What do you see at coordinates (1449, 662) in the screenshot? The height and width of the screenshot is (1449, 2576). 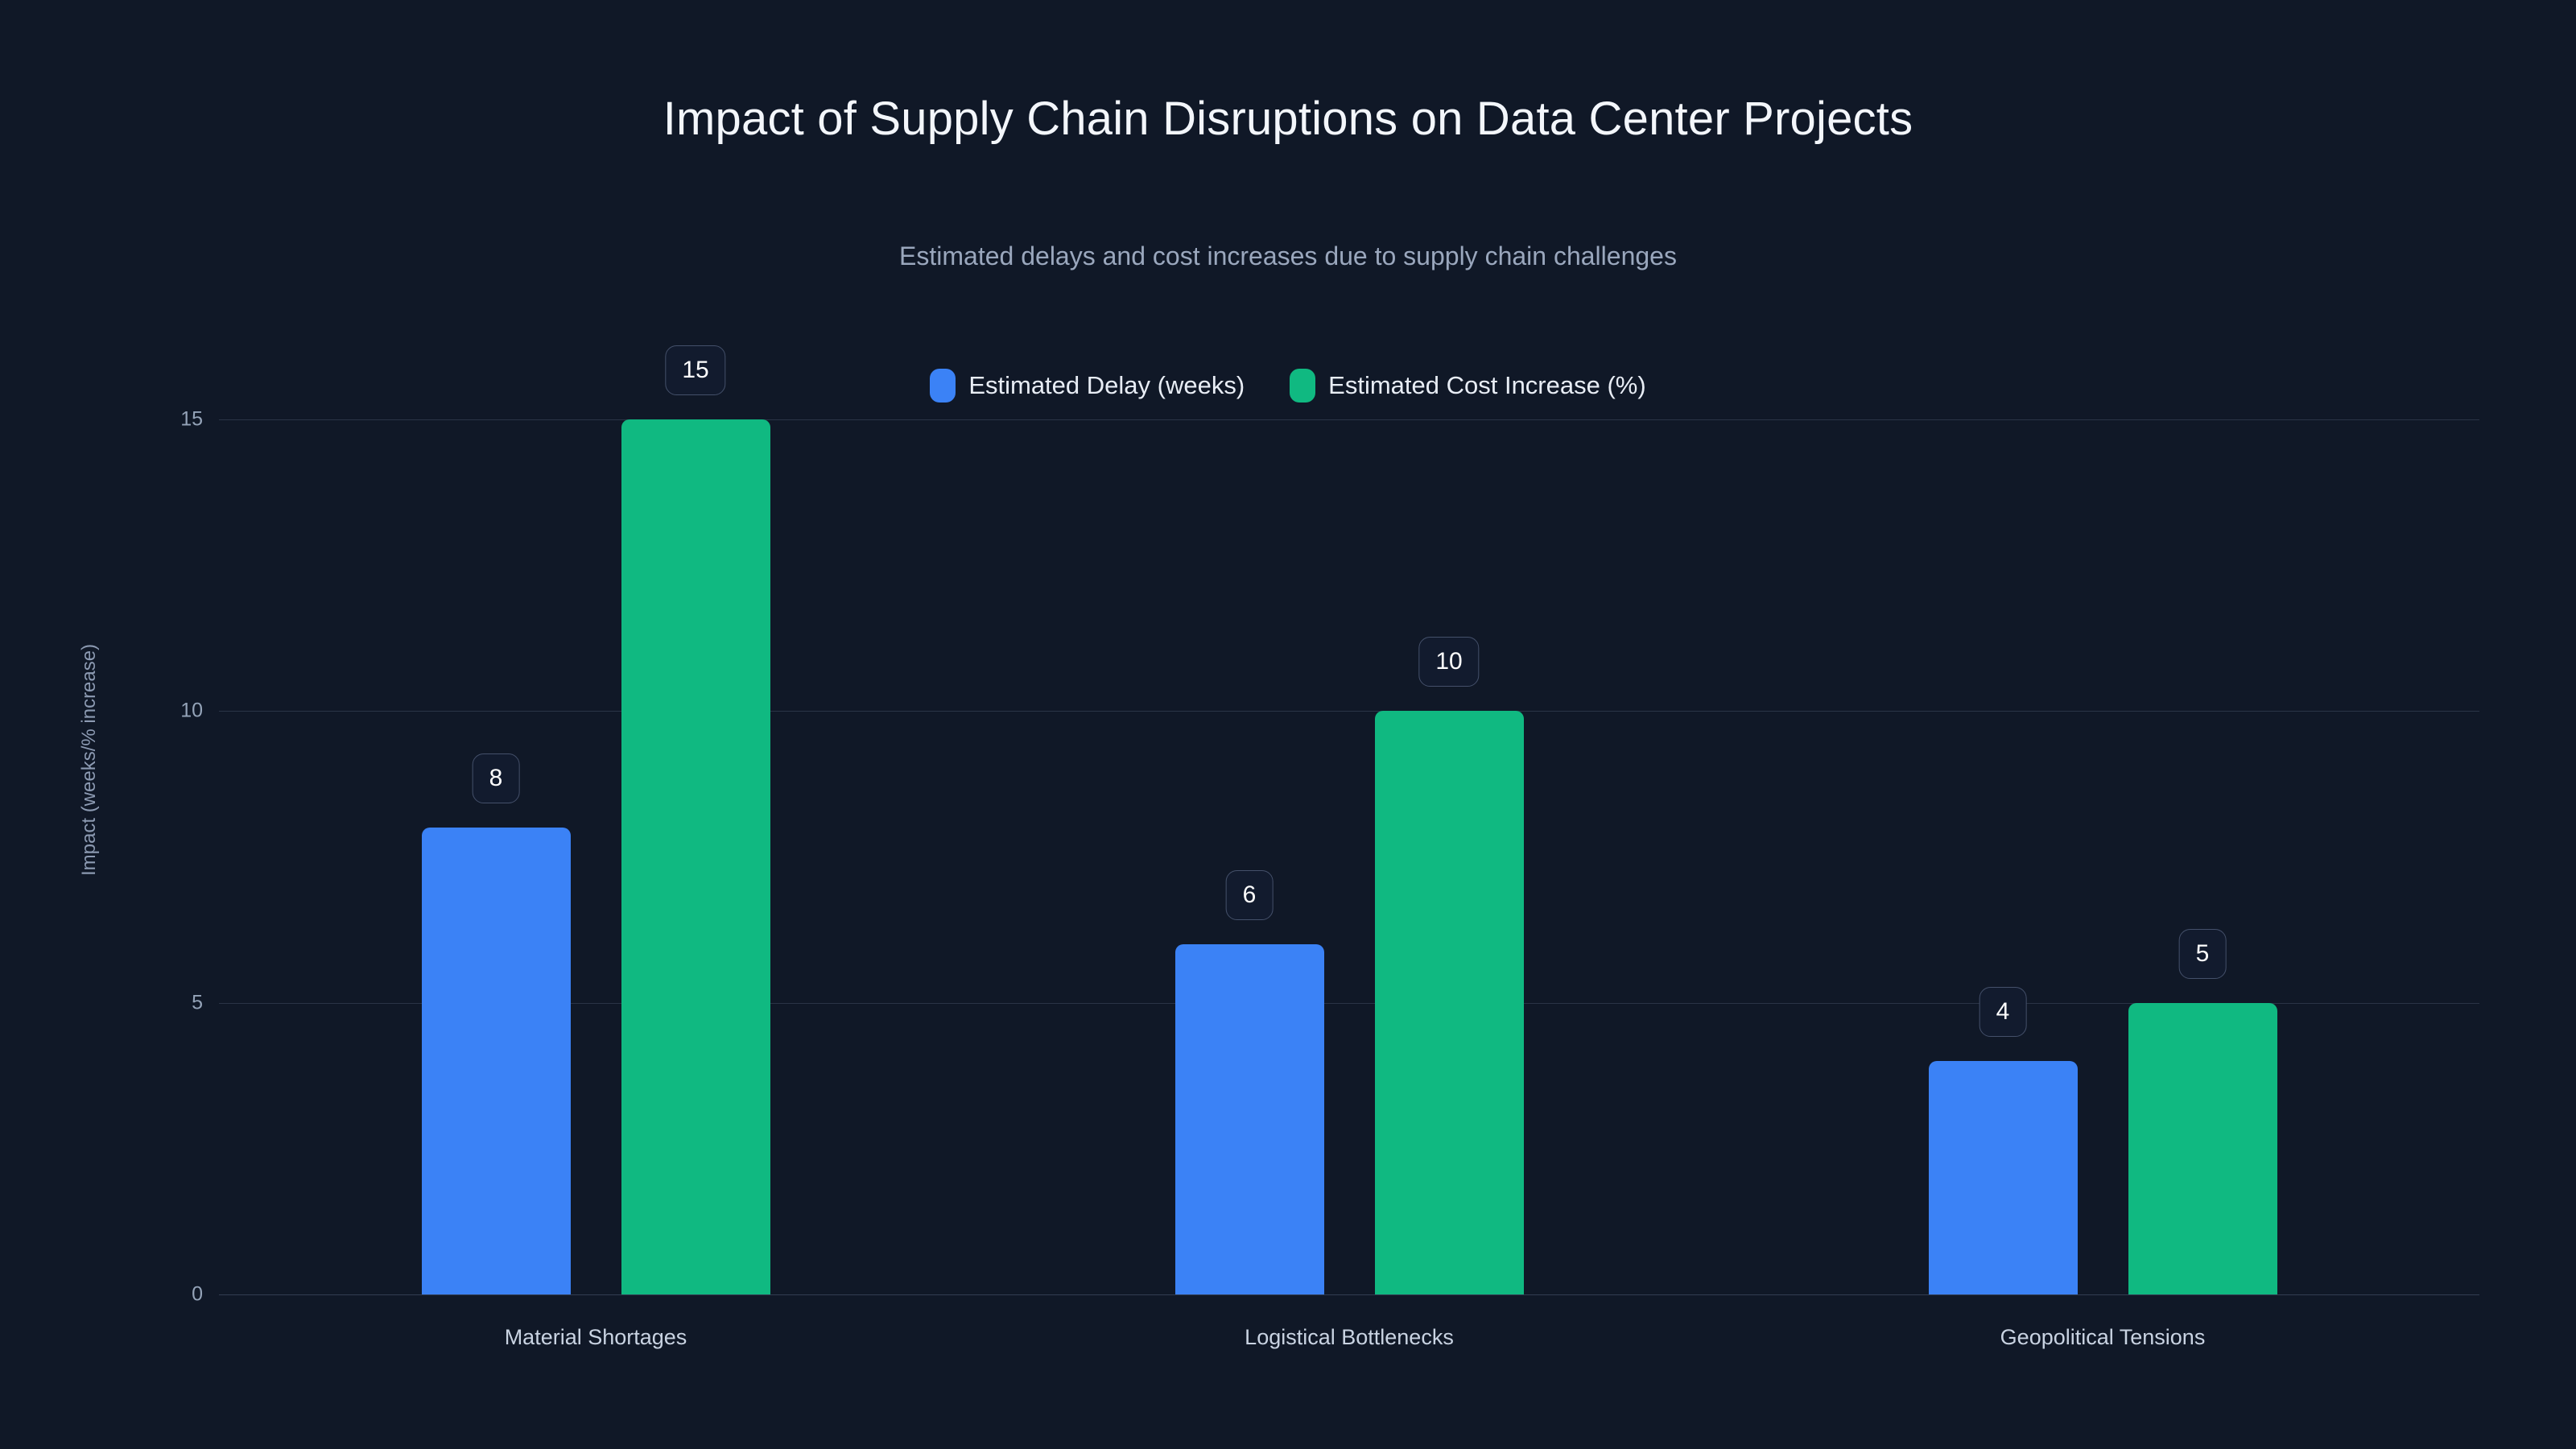 I see `bar-value-label: 10` at bounding box center [1449, 662].